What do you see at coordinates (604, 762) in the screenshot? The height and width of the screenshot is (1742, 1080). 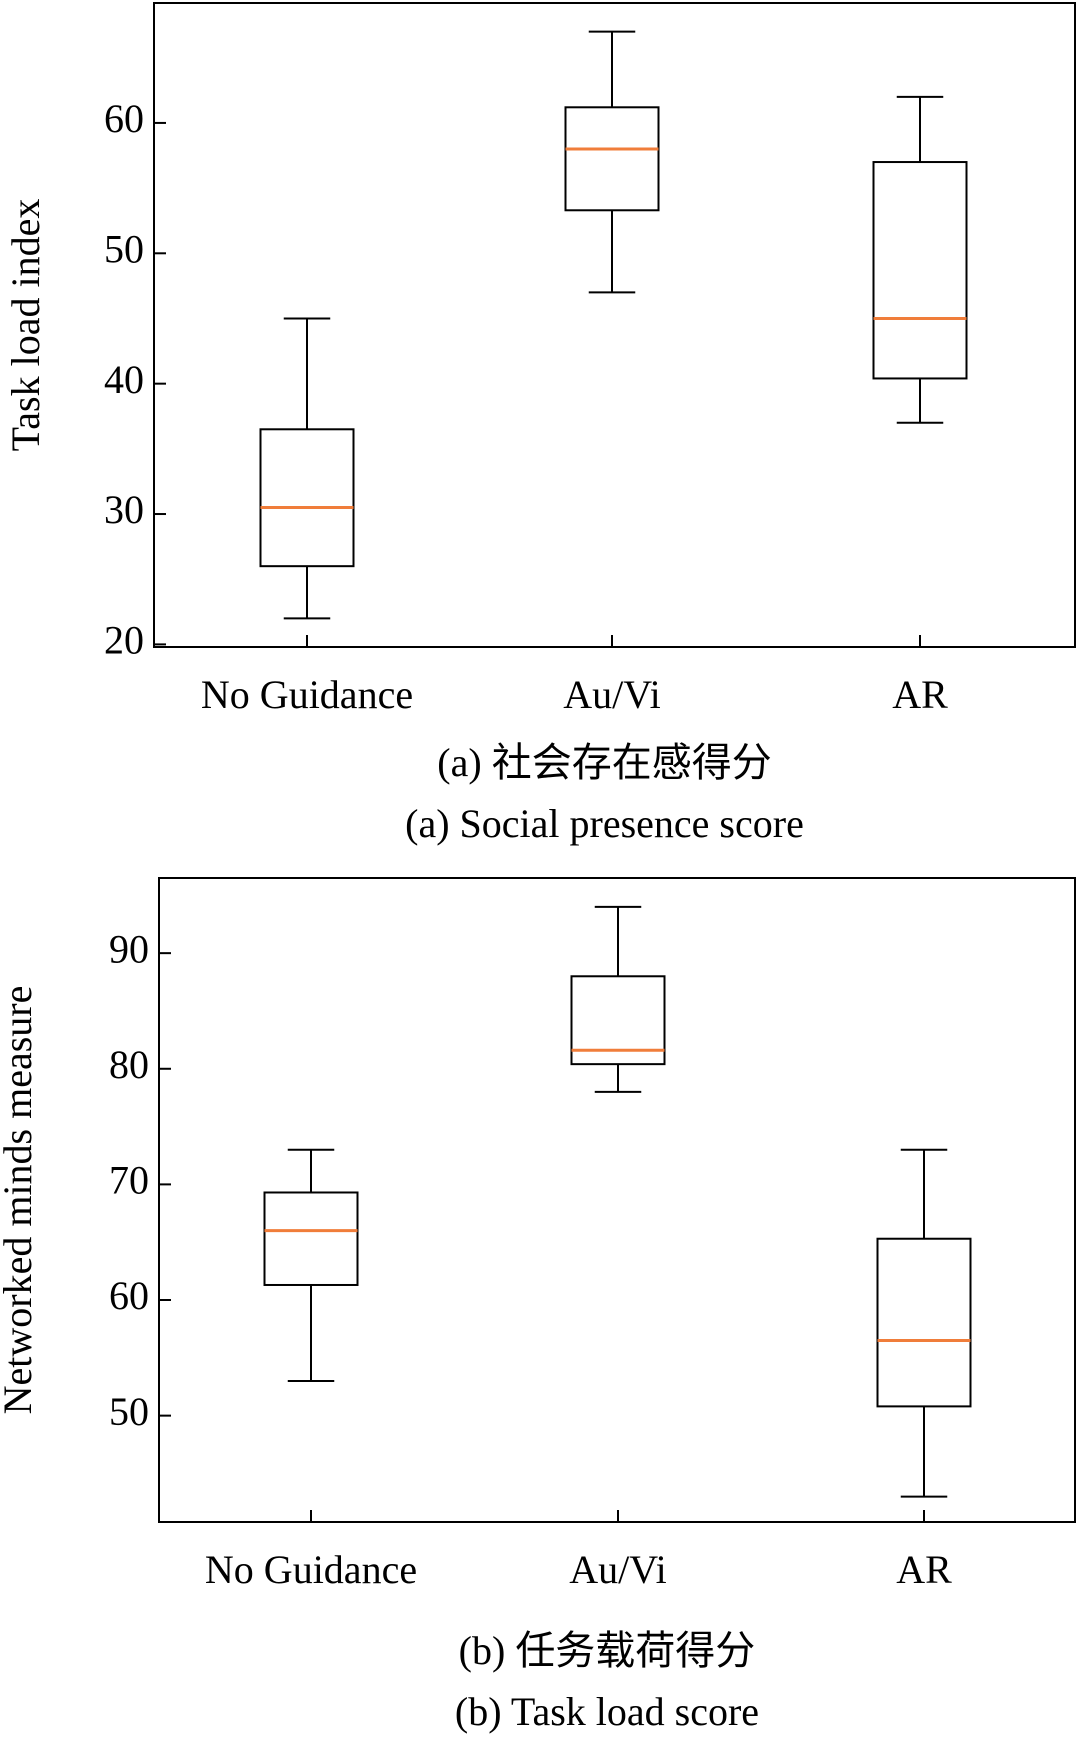 I see `caption-zh: (a) 社会存在感得分` at bounding box center [604, 762].